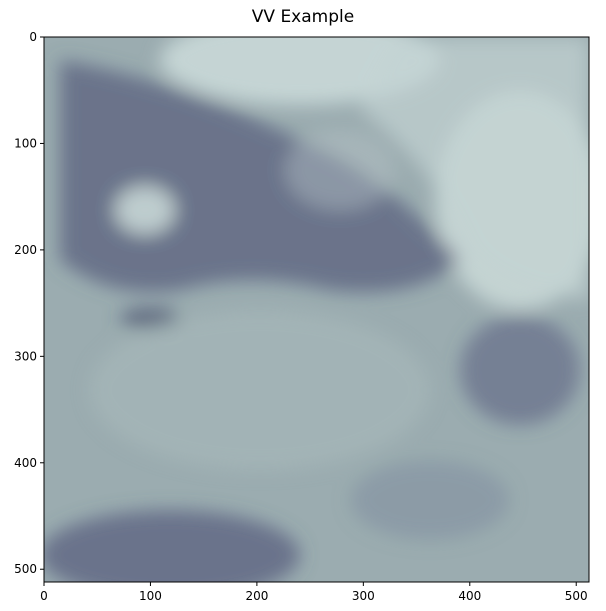 The image size is (606, 611). I want to click on x-tick-label: 500, so click(576, 596).